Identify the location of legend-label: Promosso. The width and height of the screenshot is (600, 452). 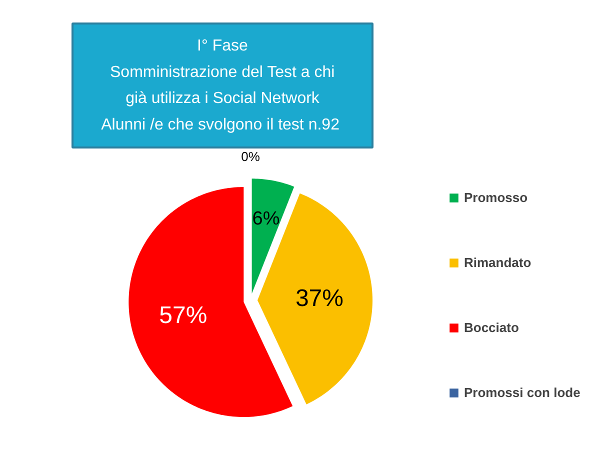
(496, 197).